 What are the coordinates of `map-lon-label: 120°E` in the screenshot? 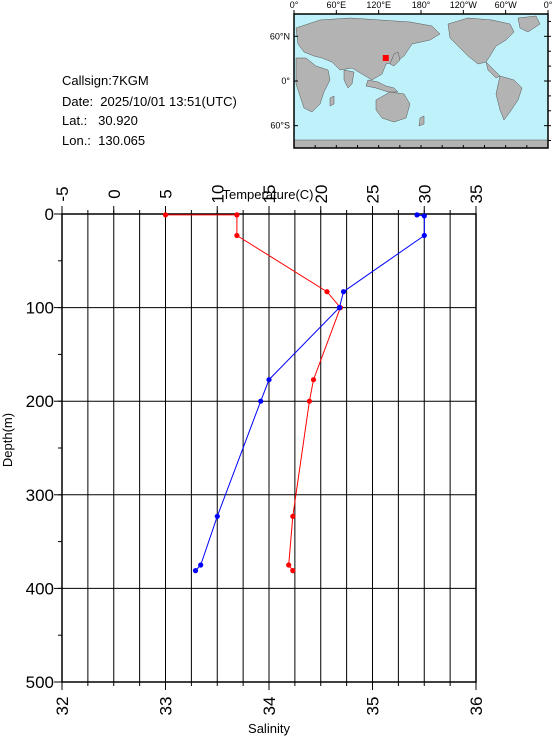 It's located at (378, 5).